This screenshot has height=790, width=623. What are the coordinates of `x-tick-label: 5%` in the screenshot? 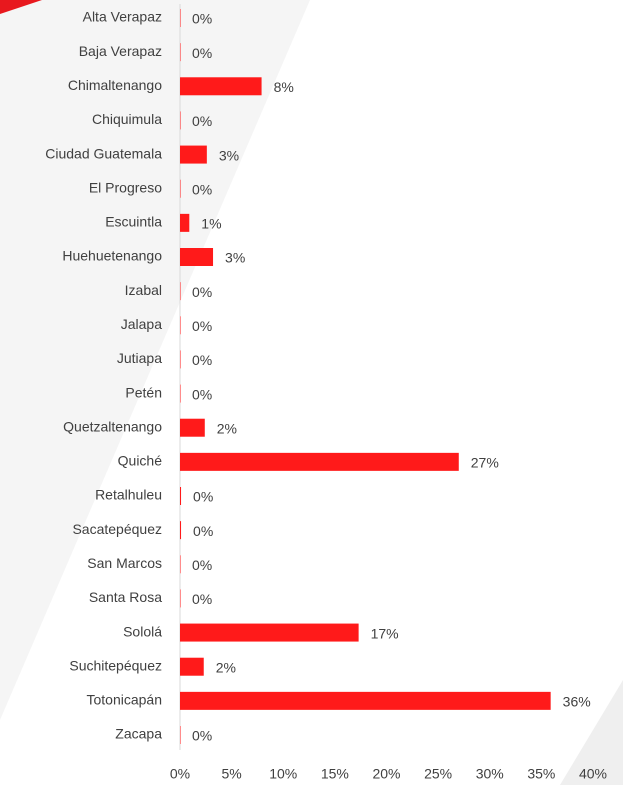 It's located at (232, 774).